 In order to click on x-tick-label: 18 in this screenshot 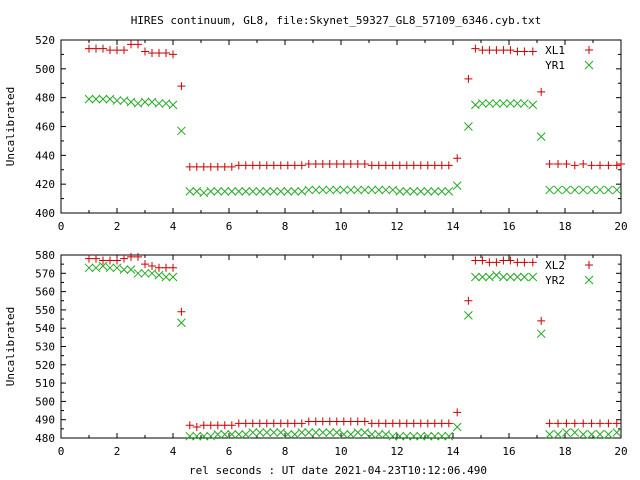, I will do `click(564, 226)`.